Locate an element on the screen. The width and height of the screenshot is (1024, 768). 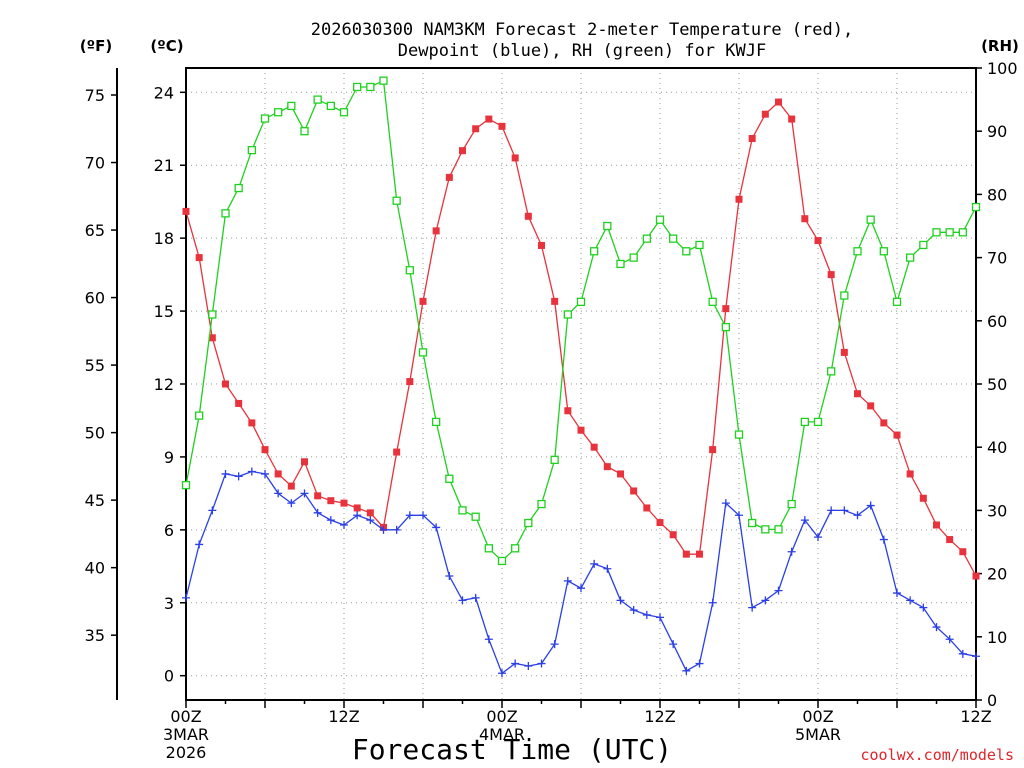
fahrenheit-tick-label: 35 is located at coordinates (95, 635).